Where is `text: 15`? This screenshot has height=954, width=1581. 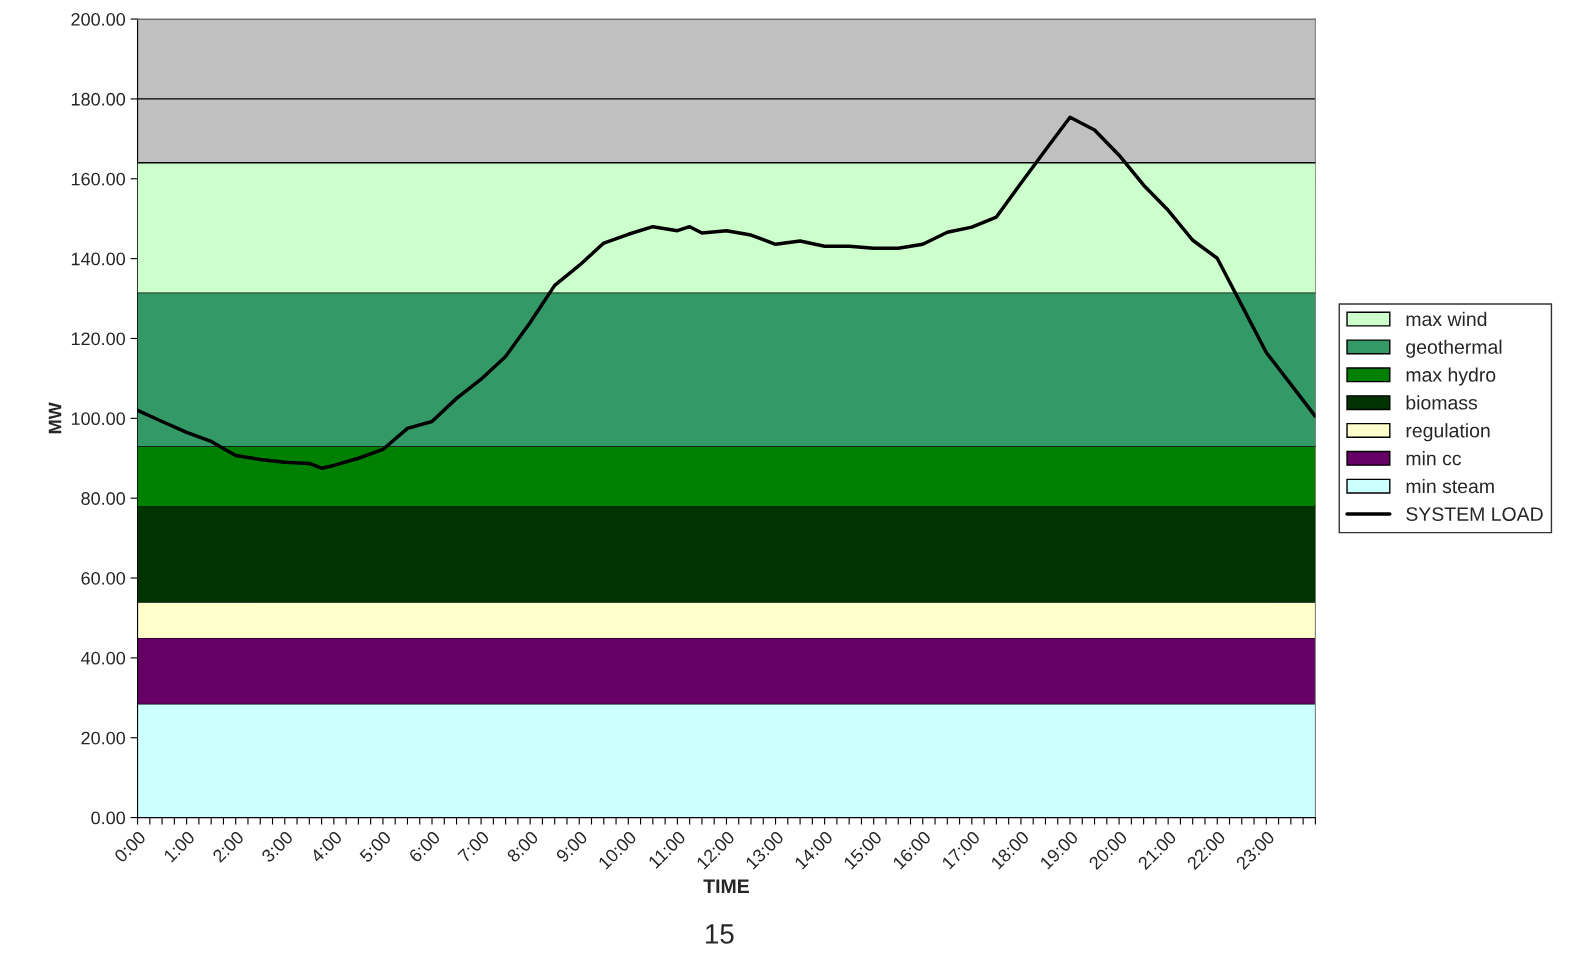
text: 15 is located at coordinates (720, 934).